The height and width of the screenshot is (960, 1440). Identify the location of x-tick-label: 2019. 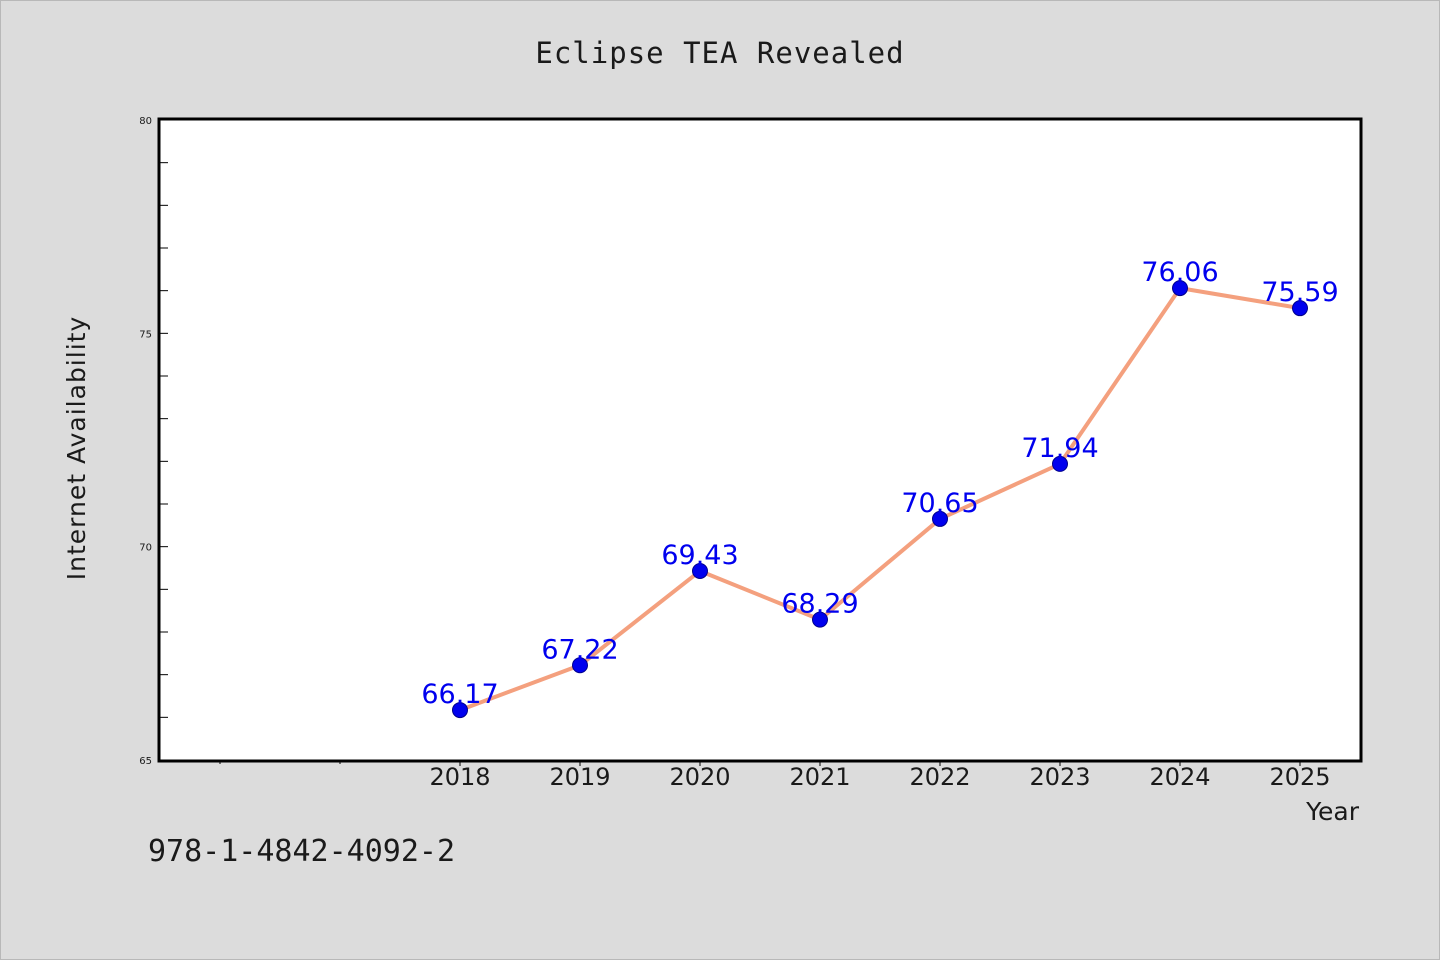
(579, 777).